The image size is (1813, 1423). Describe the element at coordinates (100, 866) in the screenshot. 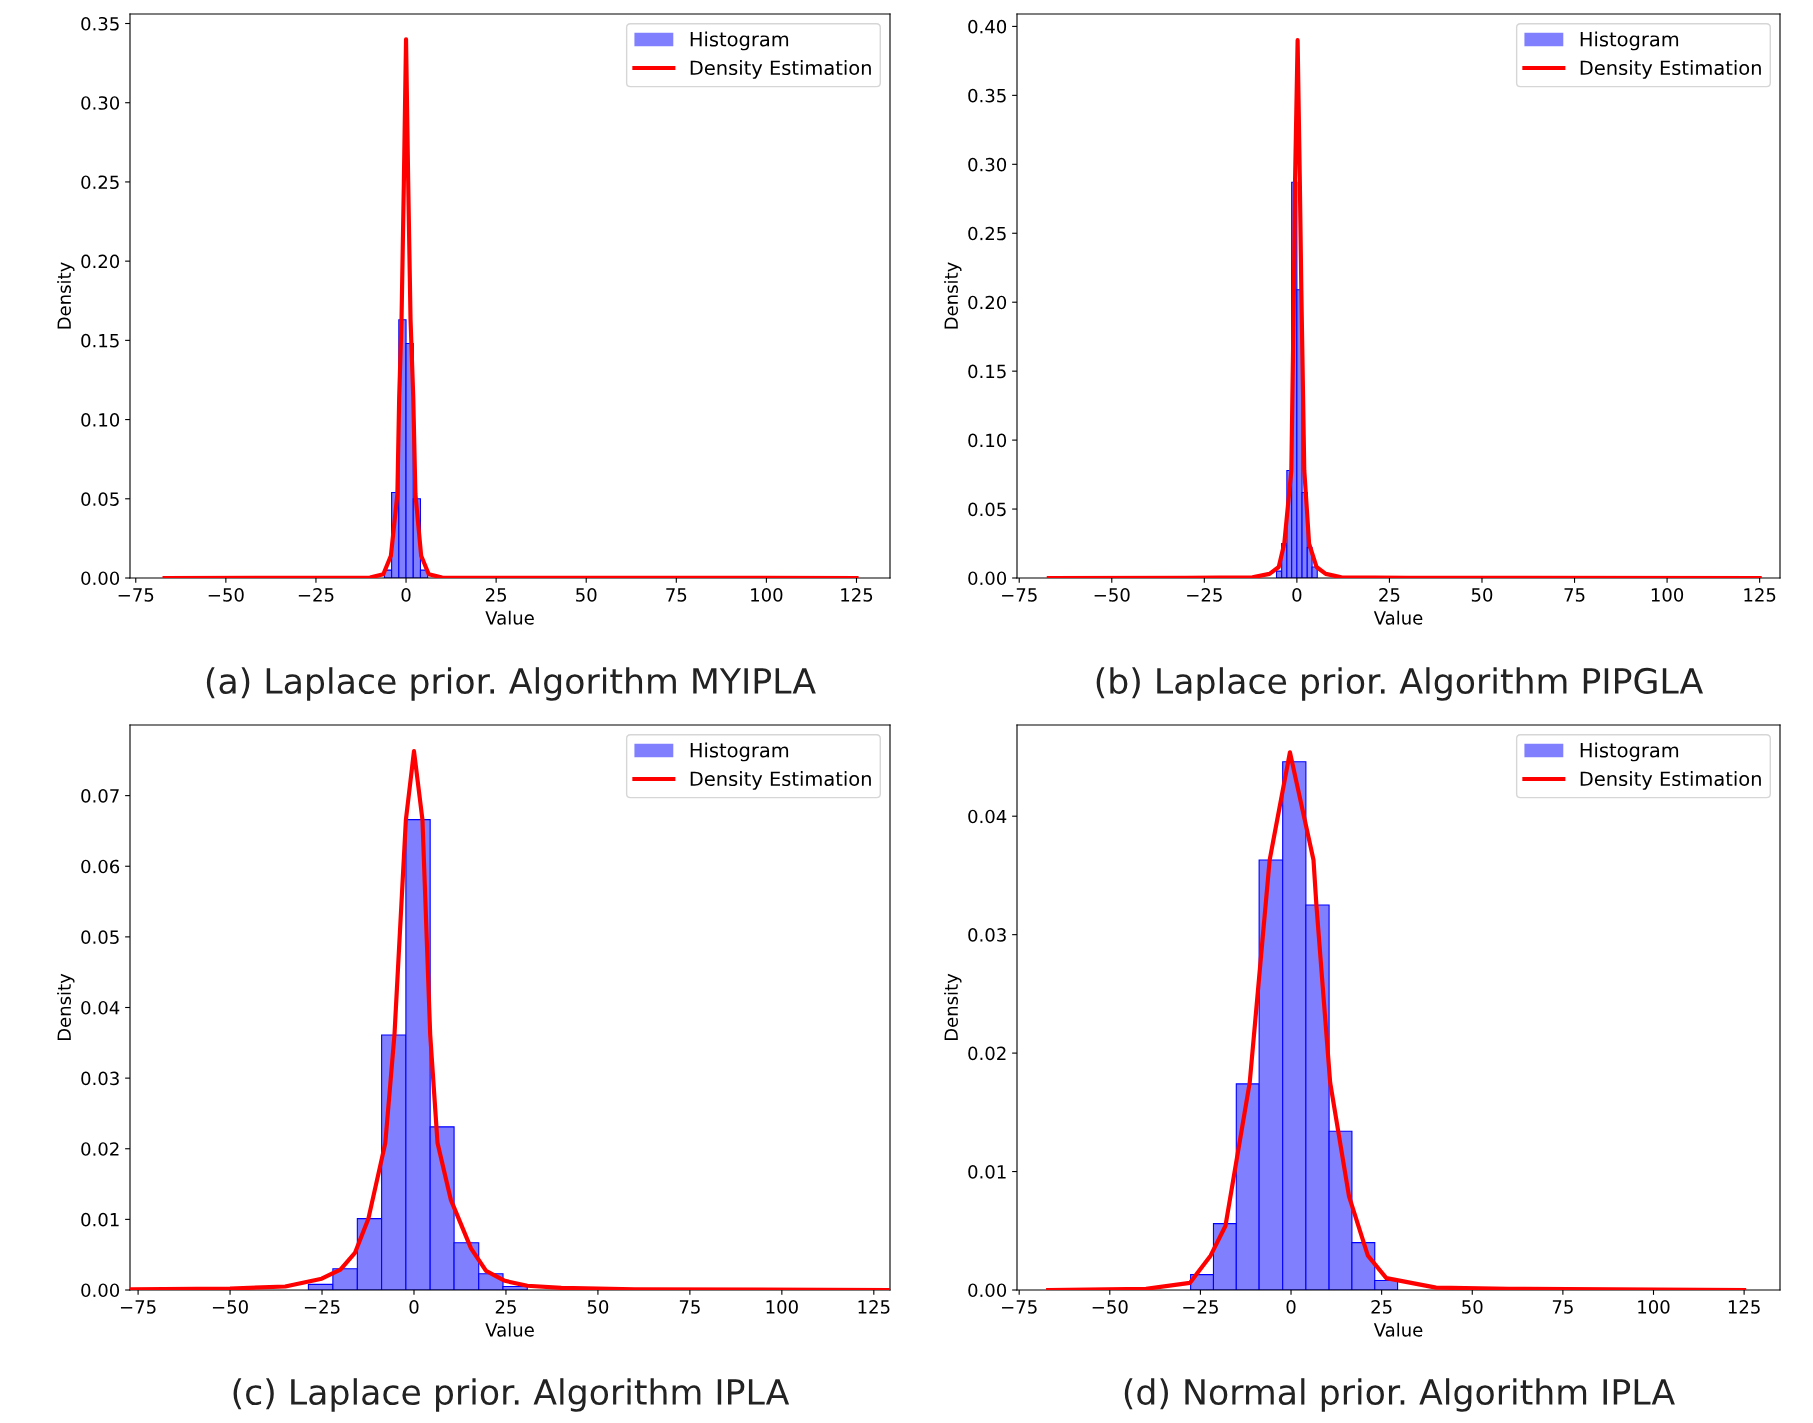

I see `y-tick-label: 0.06` at that location.